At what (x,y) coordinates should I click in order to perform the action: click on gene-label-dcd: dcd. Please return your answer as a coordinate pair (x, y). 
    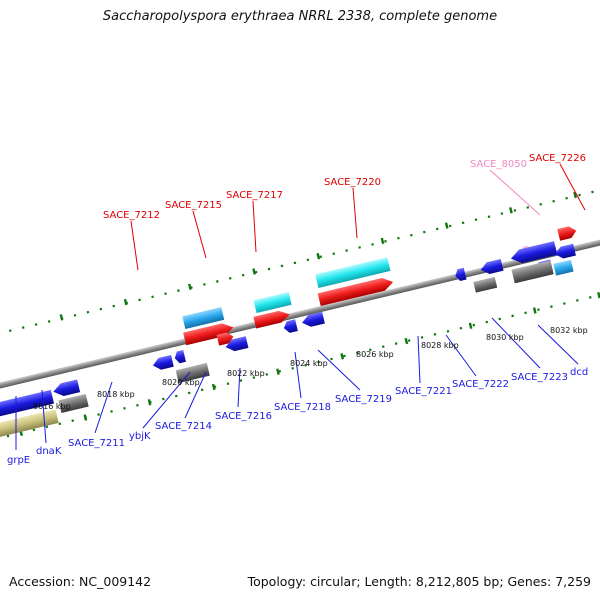
    Looking at the image, I should click on (579, 372).